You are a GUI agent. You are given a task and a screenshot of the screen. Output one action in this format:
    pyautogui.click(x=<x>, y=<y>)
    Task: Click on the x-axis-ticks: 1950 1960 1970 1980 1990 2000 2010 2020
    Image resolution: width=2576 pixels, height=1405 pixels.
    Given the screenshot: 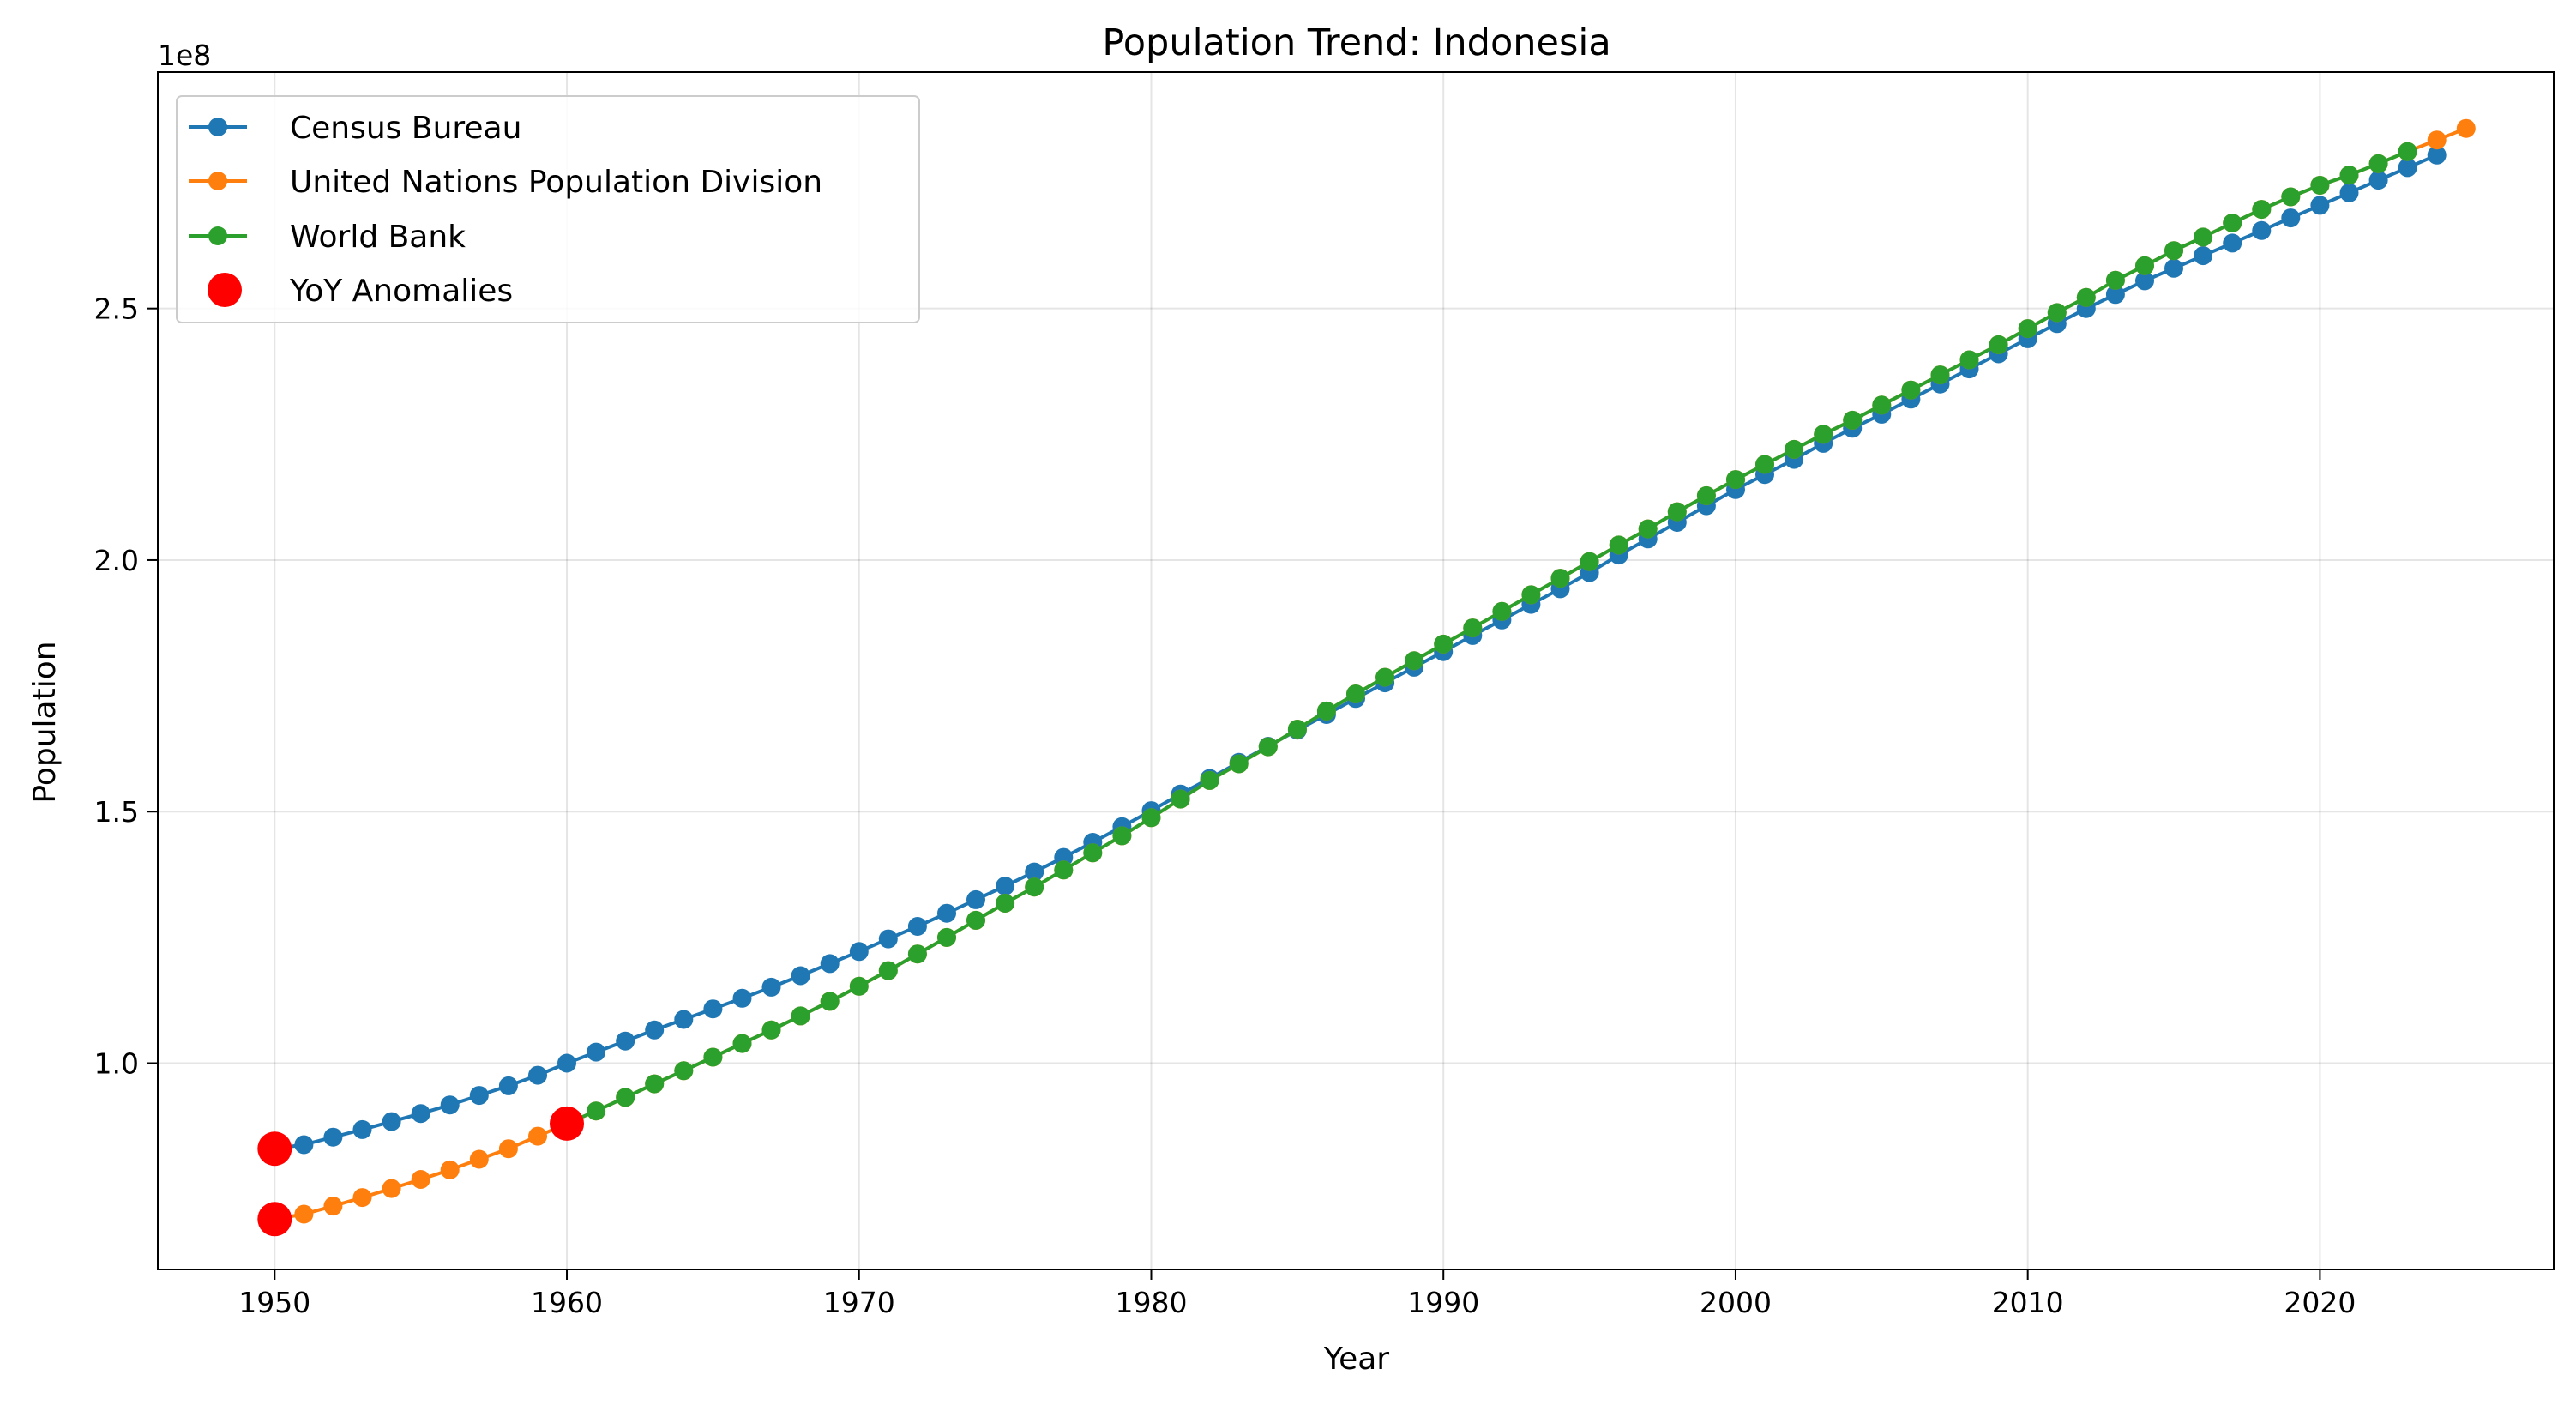 What is the action you would take?
    pyautogui.click(x=1297, y=1294)
    